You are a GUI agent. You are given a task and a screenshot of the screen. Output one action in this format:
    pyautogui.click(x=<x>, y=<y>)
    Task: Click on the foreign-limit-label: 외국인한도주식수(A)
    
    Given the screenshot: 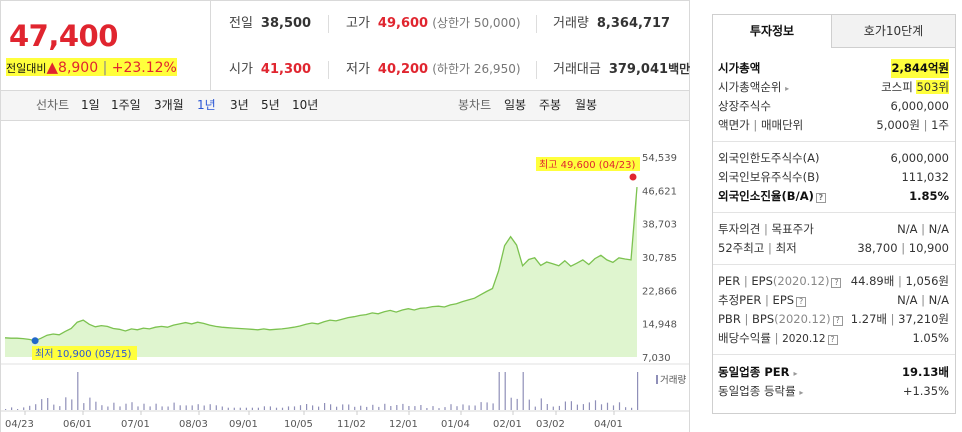 What is the action you would take?
    pyautogui.click(x=769, y=158)
    